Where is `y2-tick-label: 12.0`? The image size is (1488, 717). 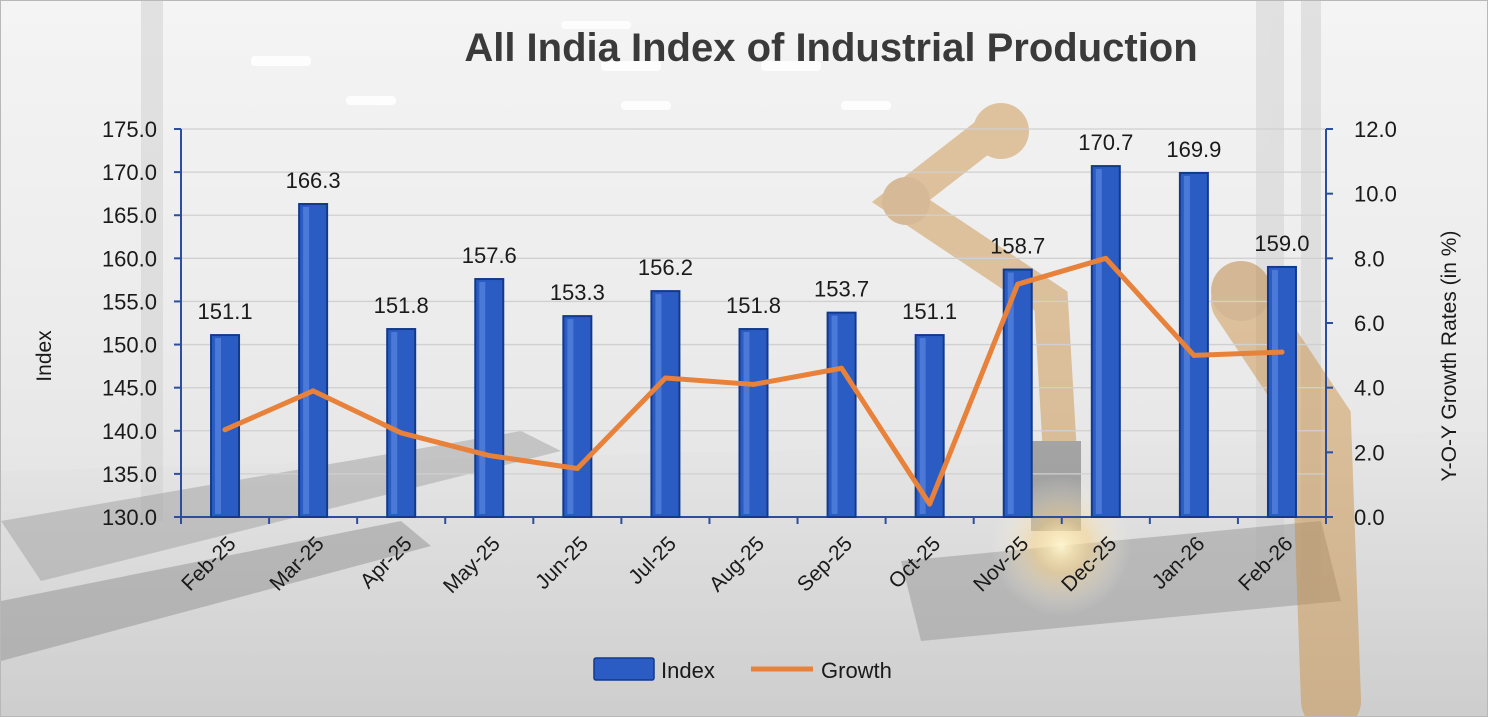 y2-tick-label: 12.0 is located at coordinates (1375, 129).